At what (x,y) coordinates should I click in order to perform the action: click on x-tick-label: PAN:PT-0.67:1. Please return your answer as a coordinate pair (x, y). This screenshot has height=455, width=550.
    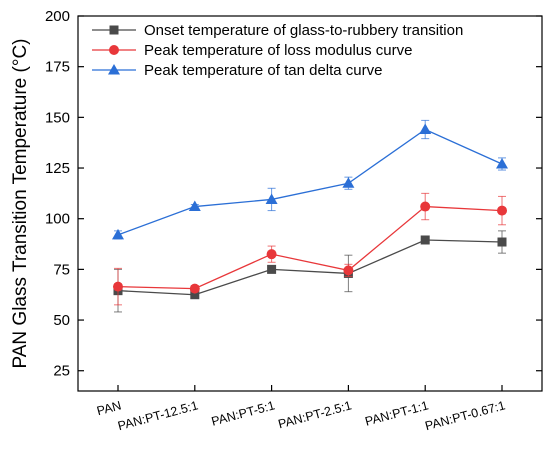
    Looking at the image, I should click on (465, 415).